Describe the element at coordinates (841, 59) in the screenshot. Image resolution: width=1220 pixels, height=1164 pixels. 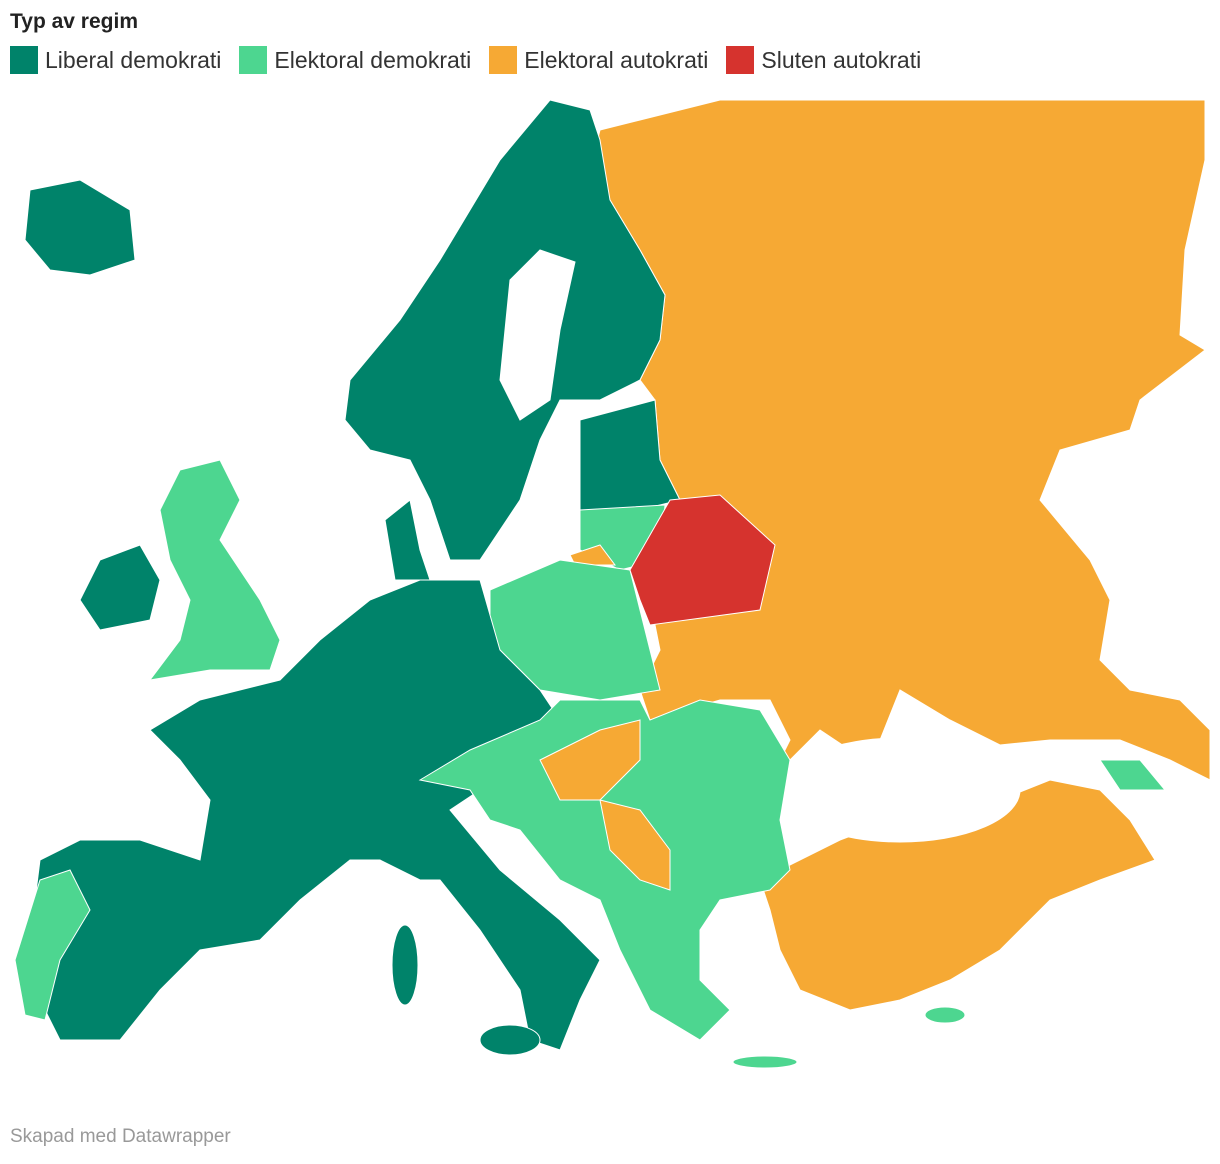
I see `legend-label: Sluten autokrati` at that location.